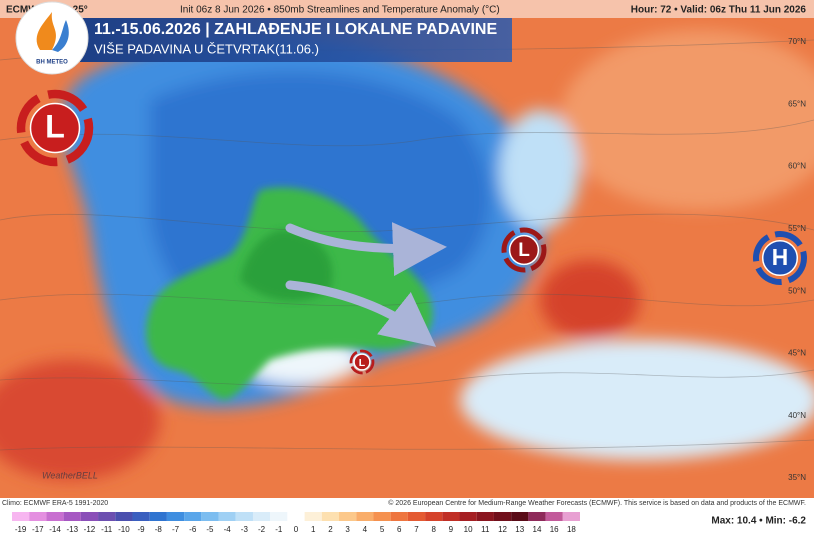  Describe the element at coordinates (433, 529) in the screenshot. I see `colorbar-label: 8` at that location.